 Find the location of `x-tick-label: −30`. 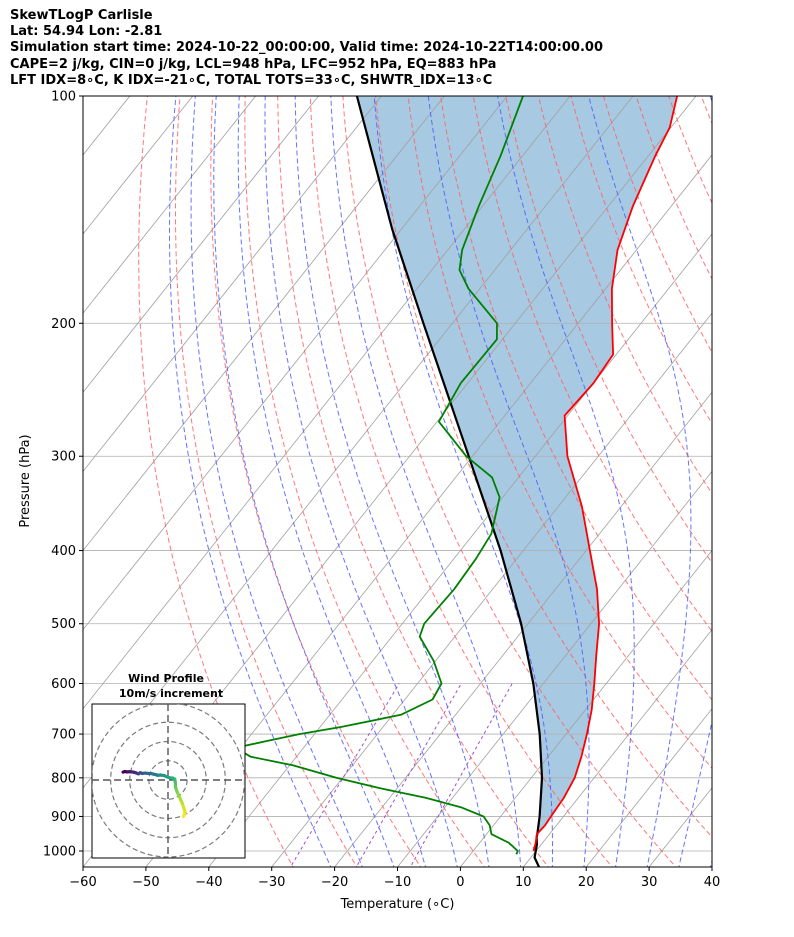

x-tick-label: −30 is located at coordinates (271, 882).